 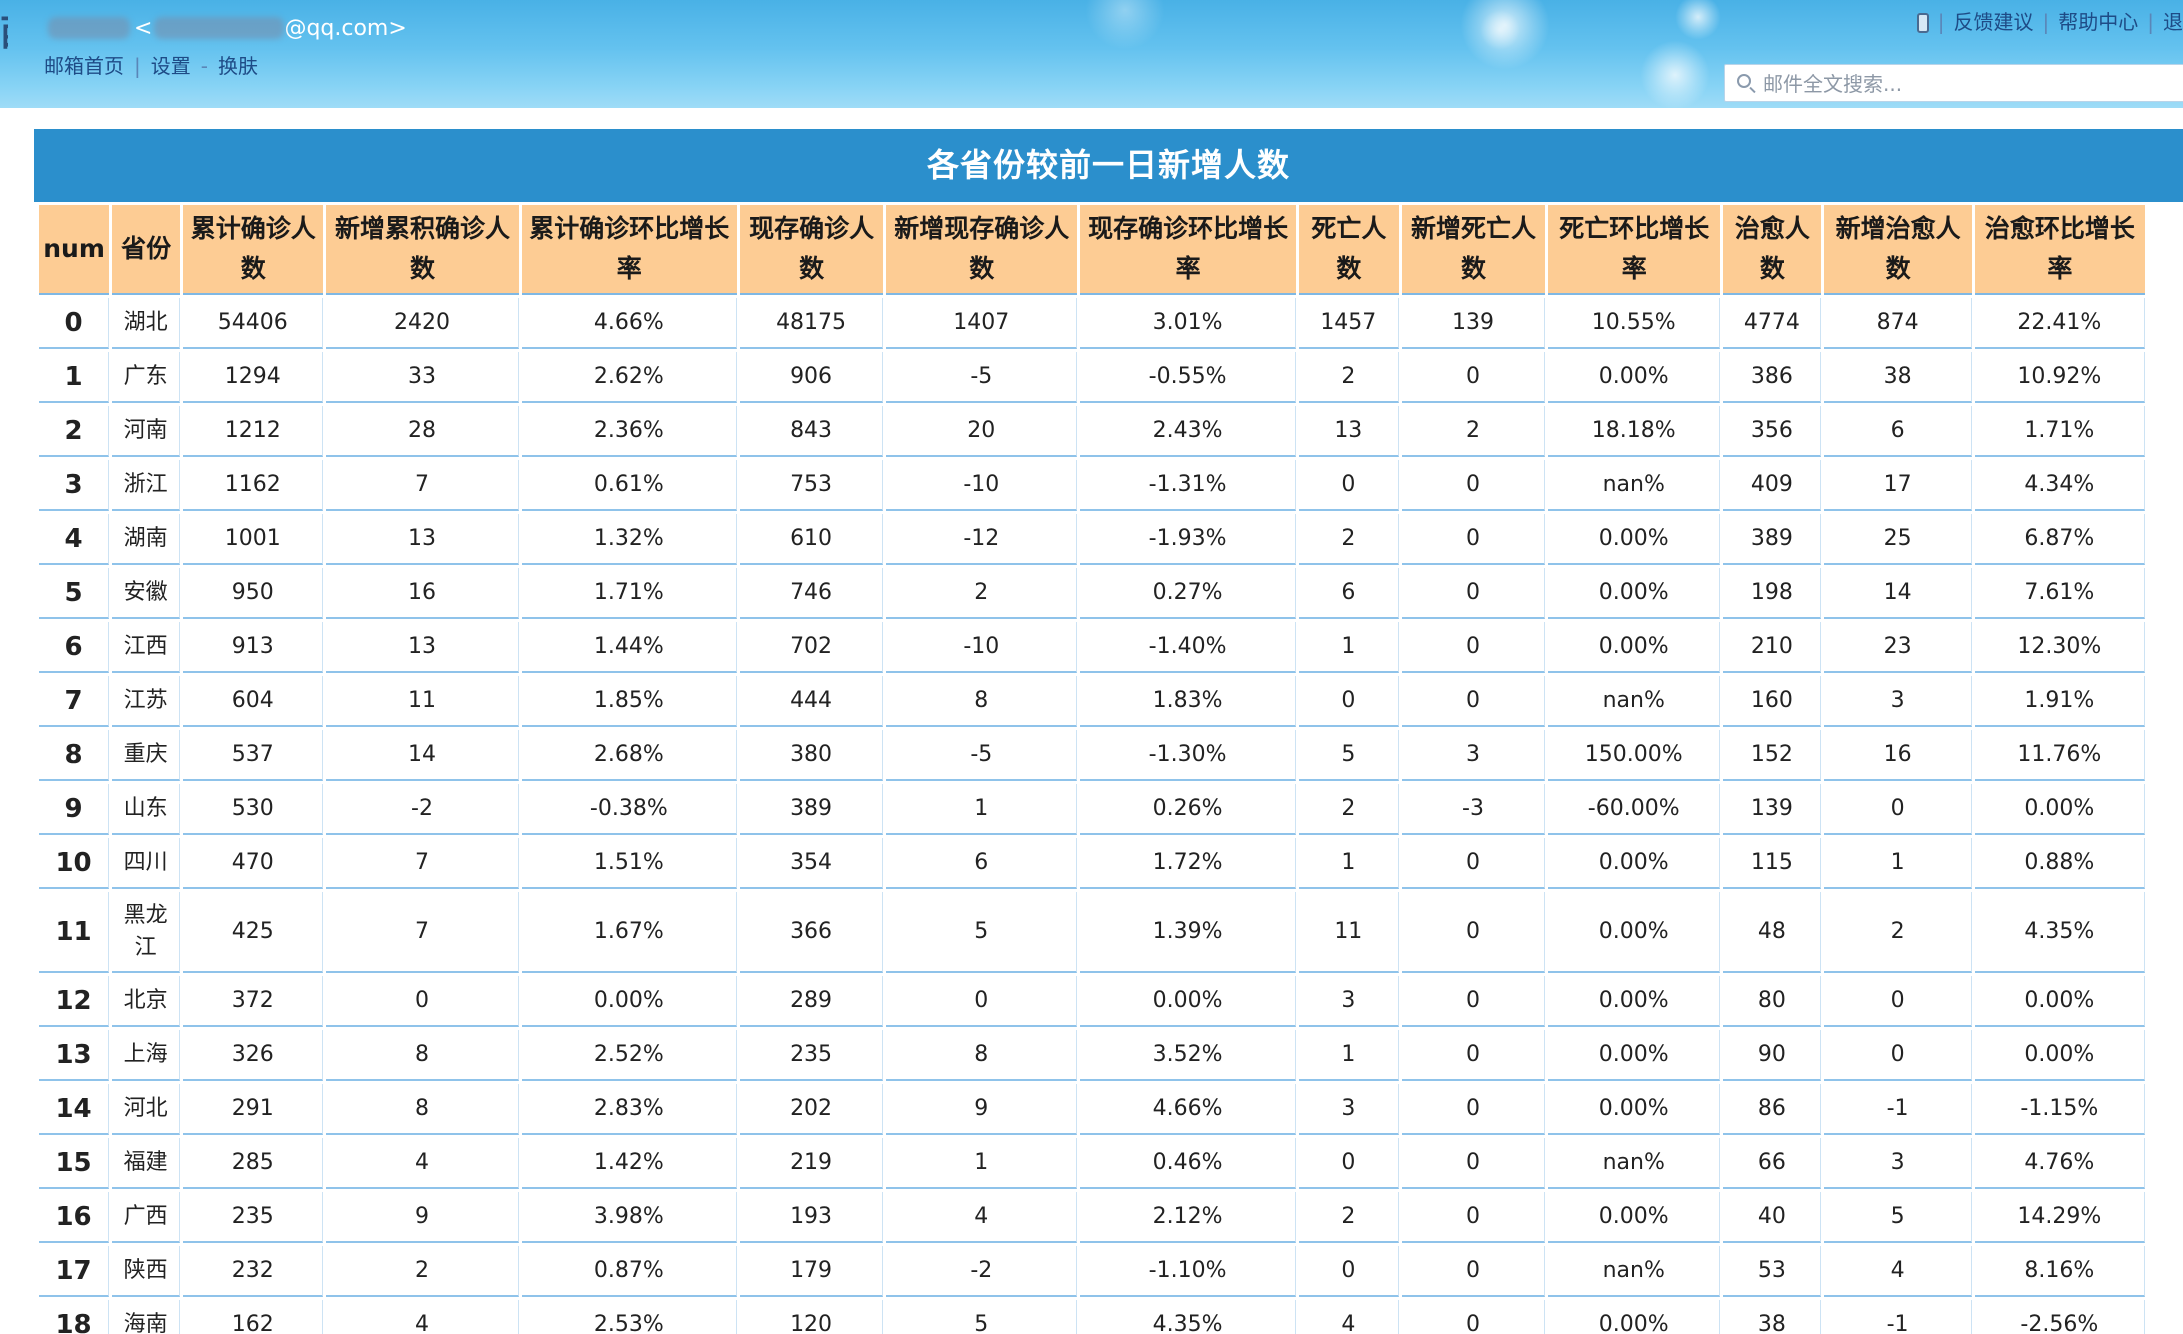 I want to click on cell-current-confirmed: 746, so click(x=811, y=593).